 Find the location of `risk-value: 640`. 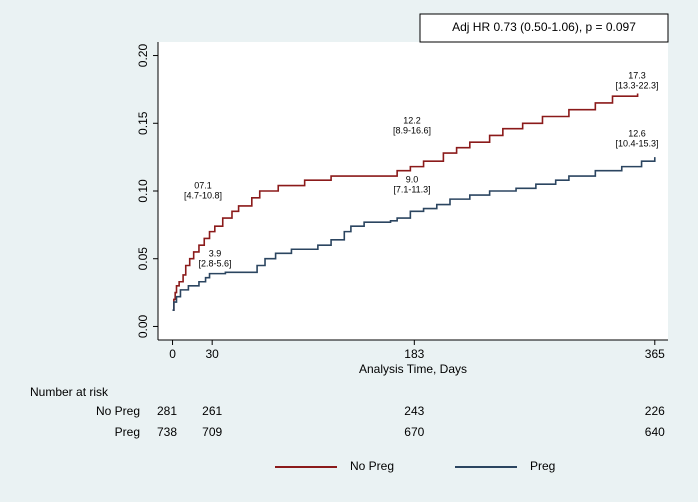

risk-value: 640 is located at coordinates (655, 432).